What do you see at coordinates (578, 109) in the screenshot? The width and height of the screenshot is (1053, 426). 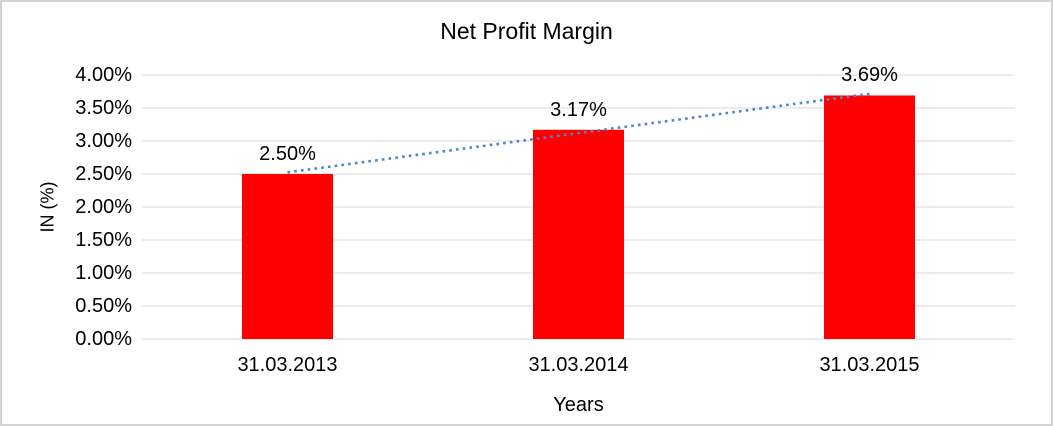 I see `bar-data-label: 3.17%` at bounding box center [578, 109].